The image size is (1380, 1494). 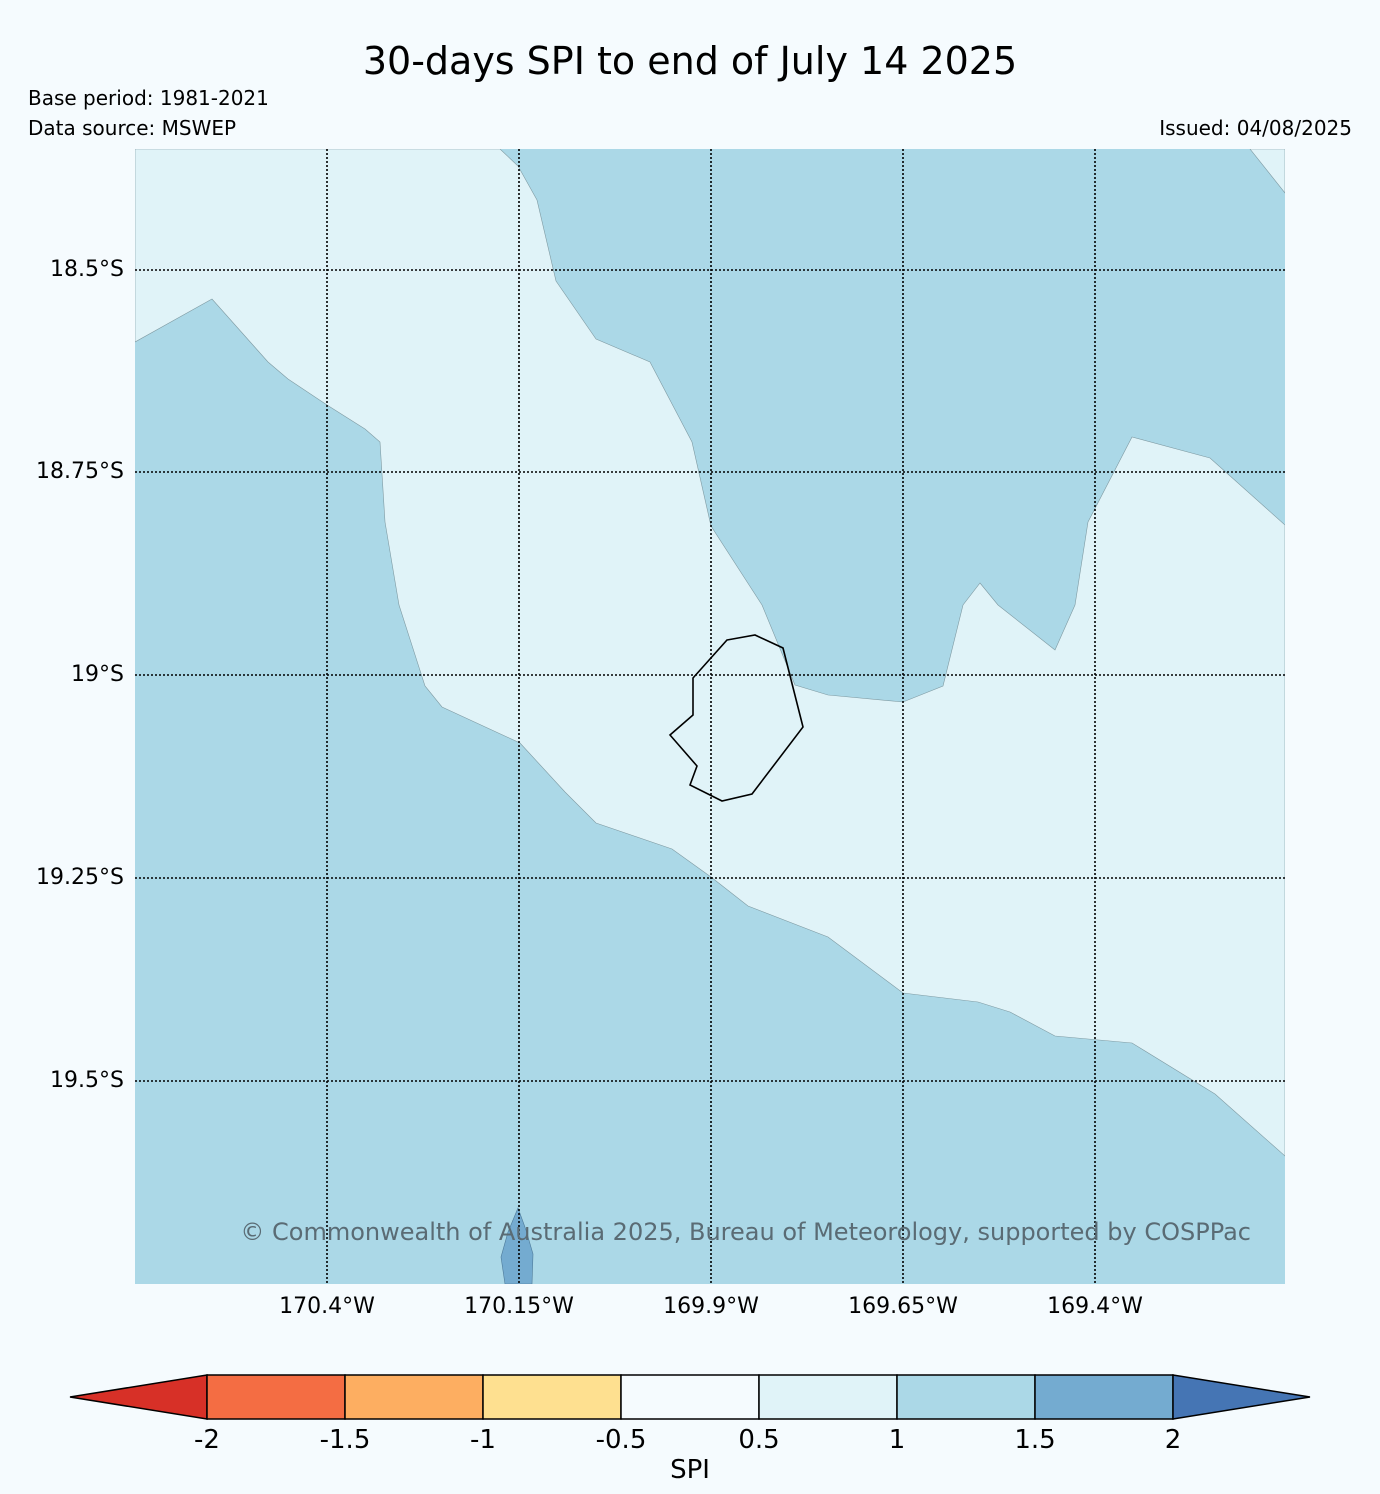 What do you see at coordinates (759, 1440) in the screenshot?
I see `colorbar-tick: 0.5` at bounding box center [759, 1440].